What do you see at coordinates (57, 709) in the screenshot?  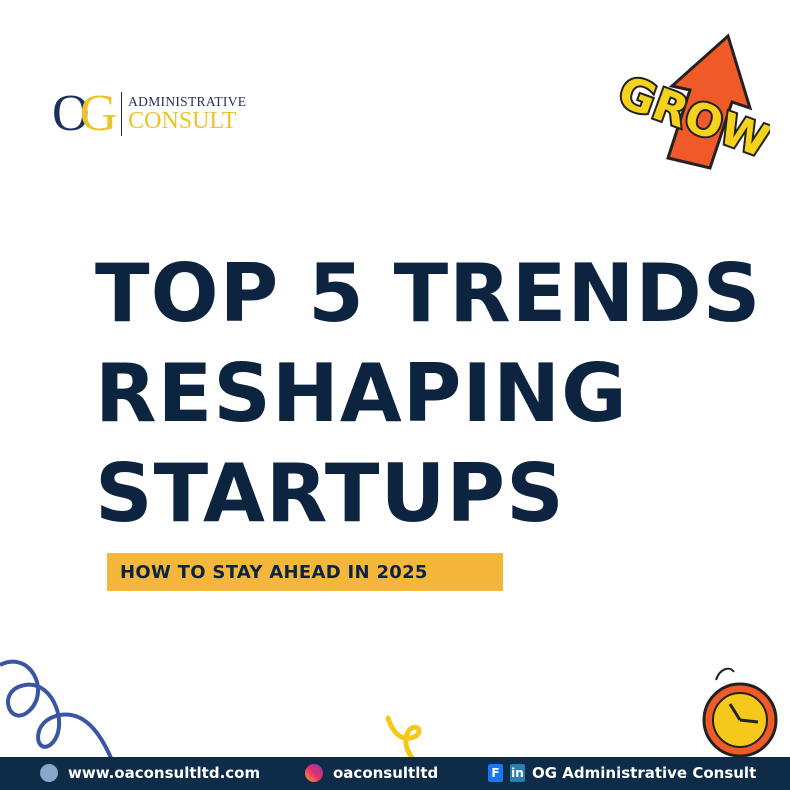 I see `spiral-decoration` at bounding box center [57, 709].